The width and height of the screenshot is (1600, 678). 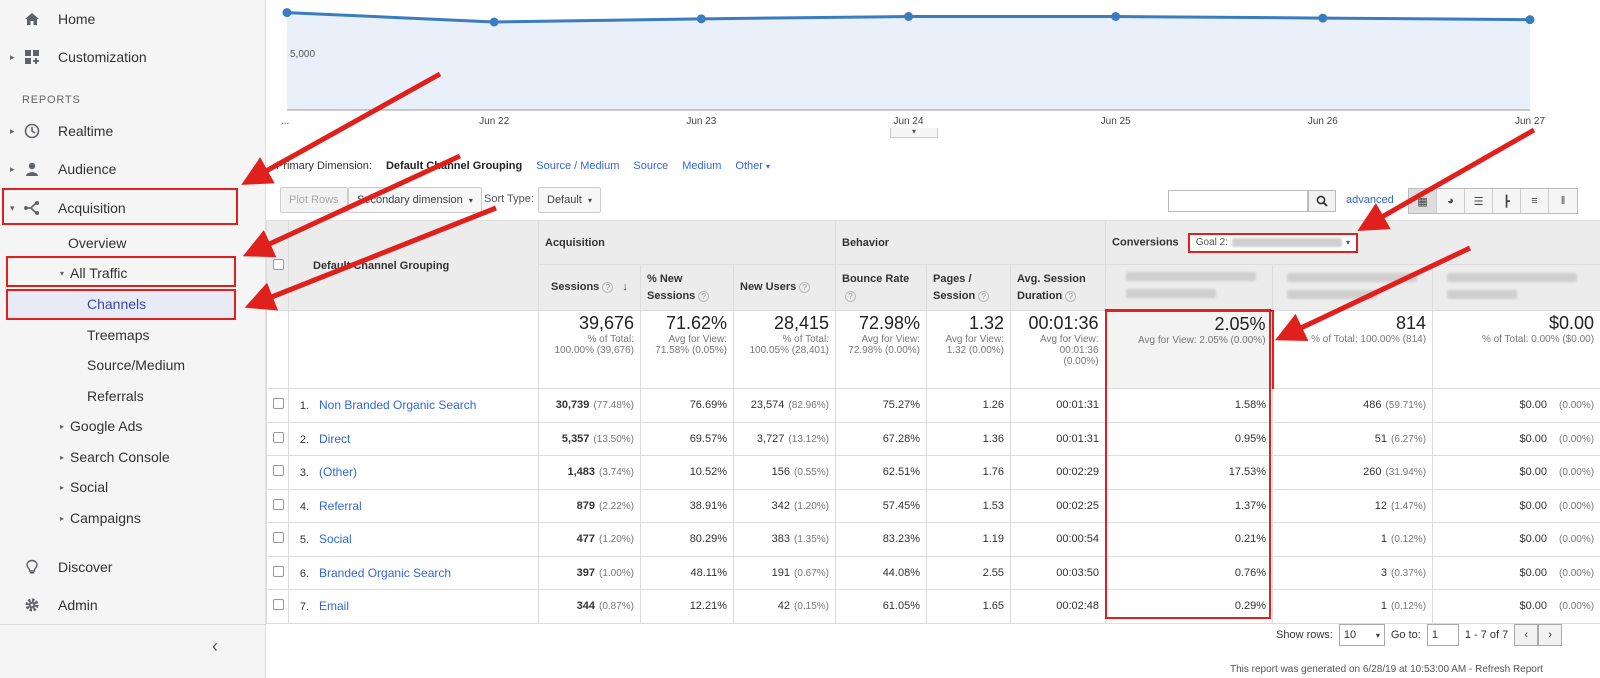 I want to click on channel-link: Referral, so click(x=340, y=505).